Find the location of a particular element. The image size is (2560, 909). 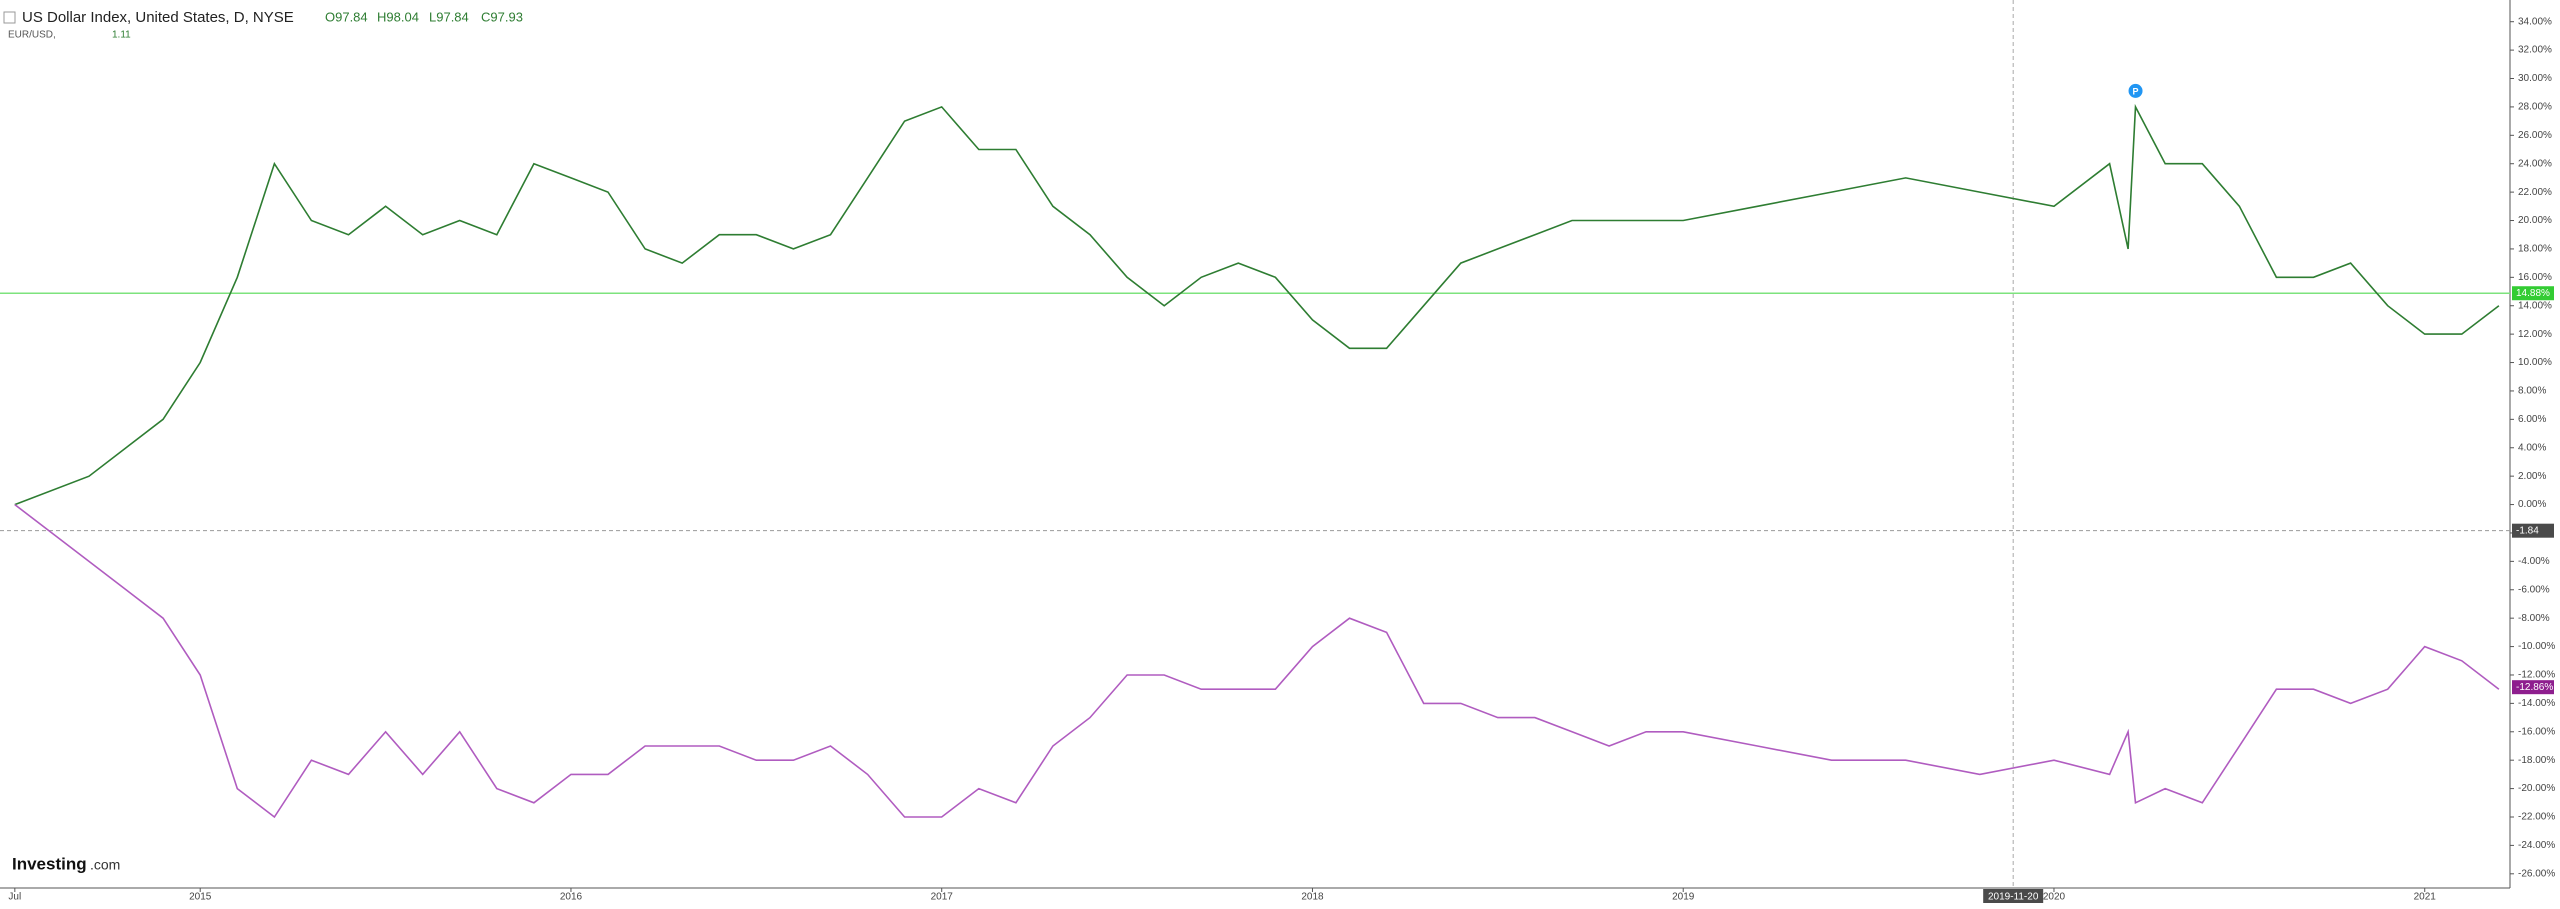

y-tick-label: -12.00% is located at coordinates (2536, 675).